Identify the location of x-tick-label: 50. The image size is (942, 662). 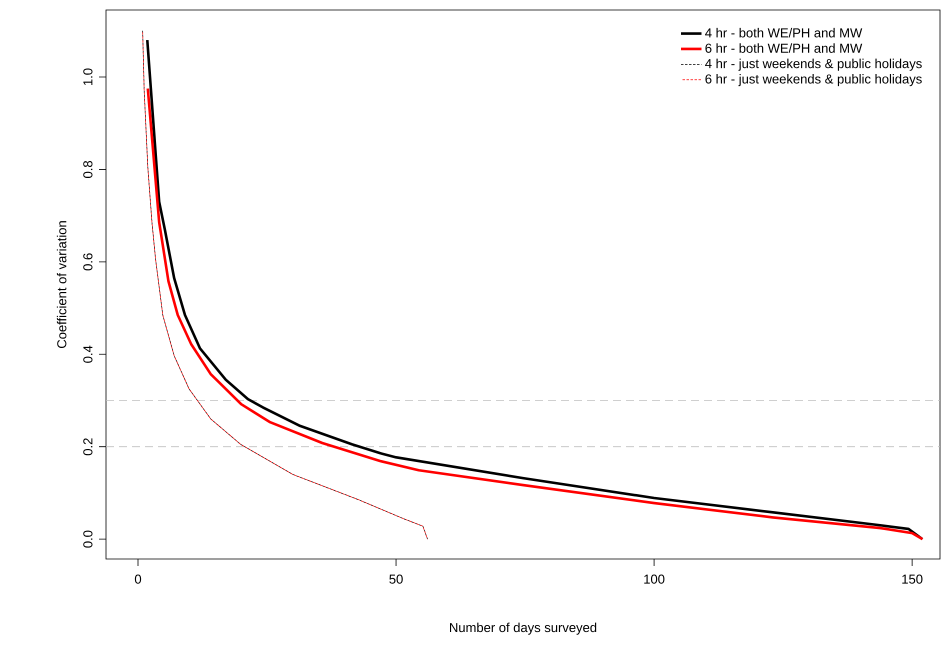
(396, 579).